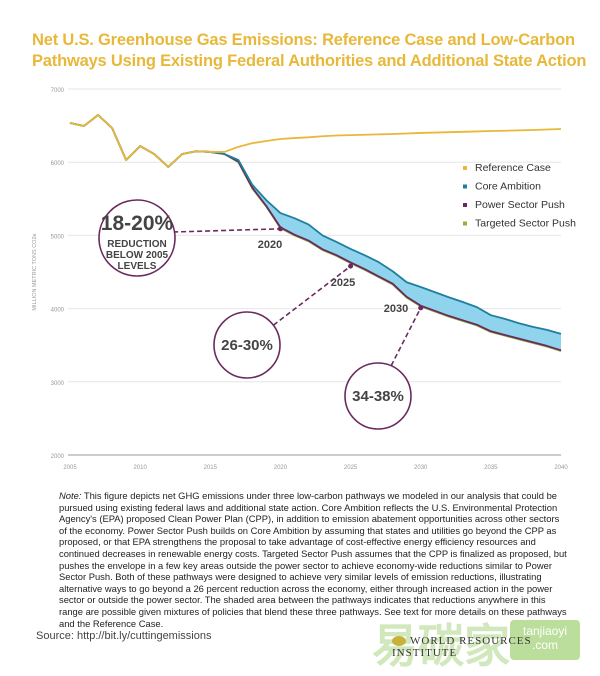 Image resolution: width=600 pixels, height=676 pixels. Describe the element at coordinates (211, 468) in the screenshot. I see `x-tick-label: 2015` at that location.